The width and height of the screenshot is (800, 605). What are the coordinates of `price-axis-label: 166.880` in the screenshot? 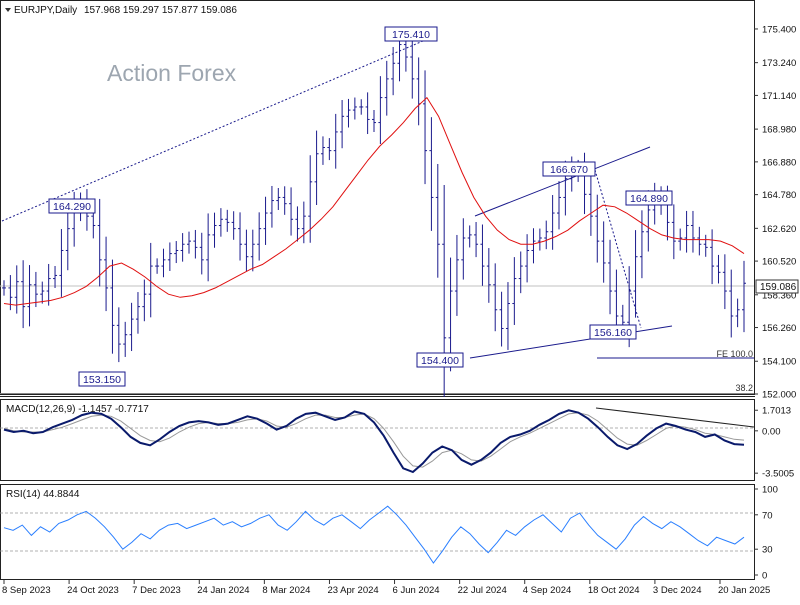 It's located at (779, 162).